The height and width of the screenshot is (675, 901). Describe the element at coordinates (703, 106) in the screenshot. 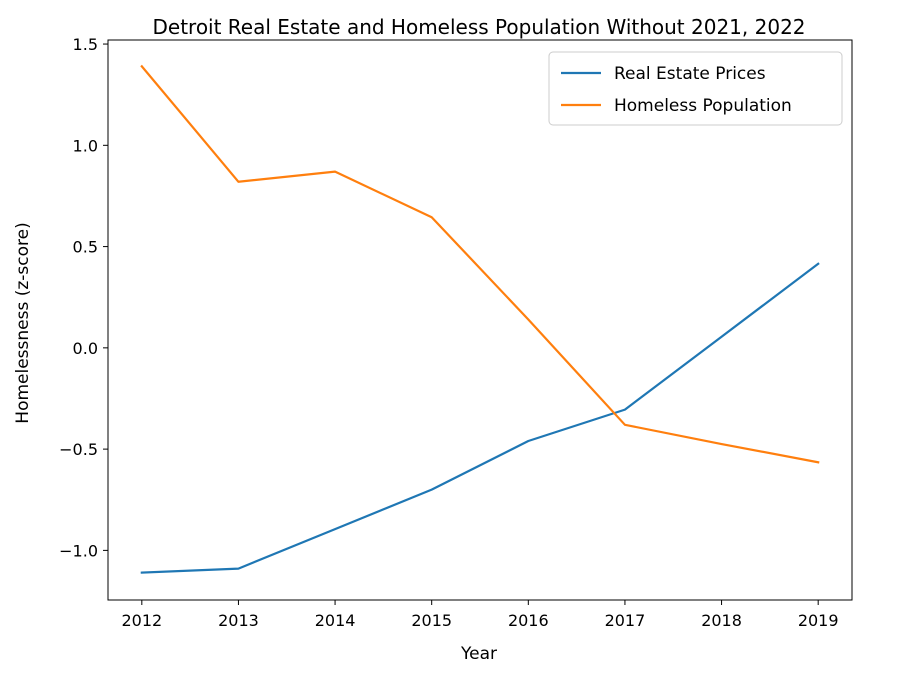

I see `legend-entry: Homeless Population` at that location.